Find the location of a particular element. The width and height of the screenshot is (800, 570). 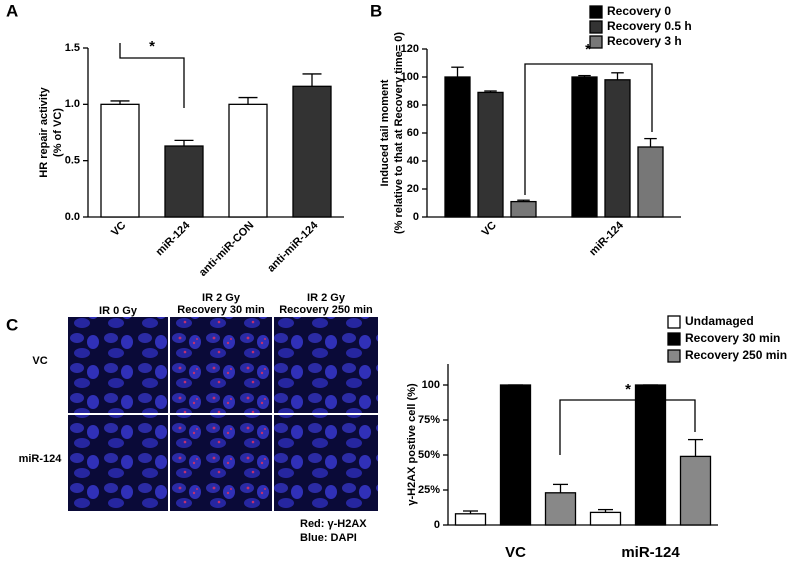

y-tick-label: 75% is located at coordinates (429, 420).